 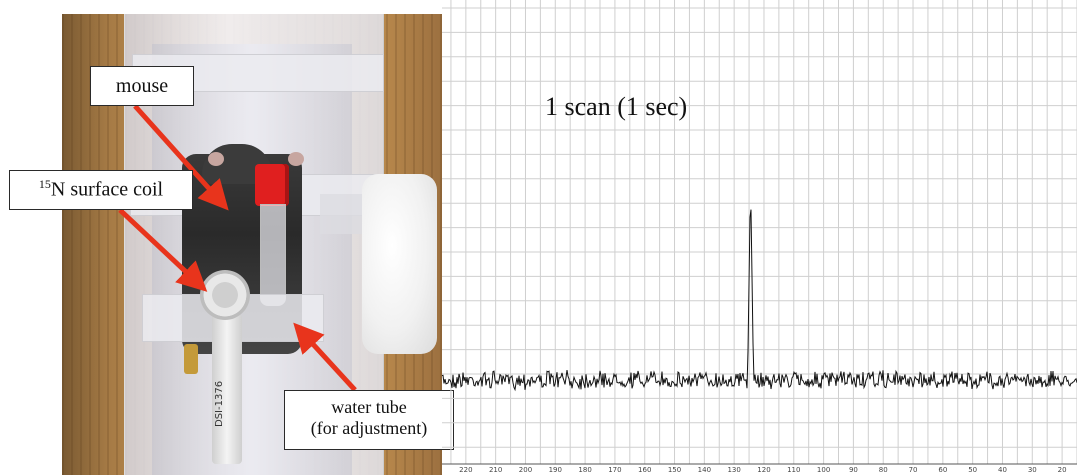 What do you see at coordinates (44, 184) in the screenshot?
I see `label-coil-isotope: 15` at bounding box center [44, 184].